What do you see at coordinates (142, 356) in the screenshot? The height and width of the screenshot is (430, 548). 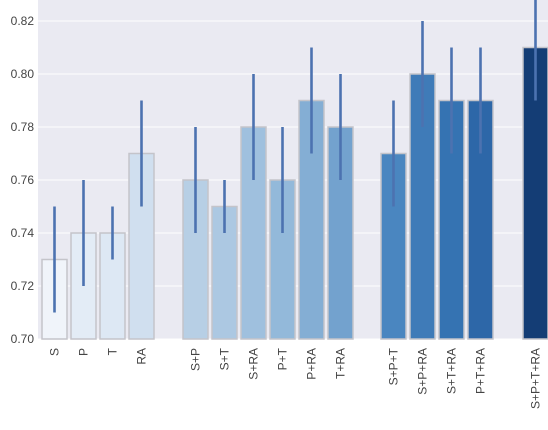 I see `x-tick-label: RA` at bounding box center [142, 356].